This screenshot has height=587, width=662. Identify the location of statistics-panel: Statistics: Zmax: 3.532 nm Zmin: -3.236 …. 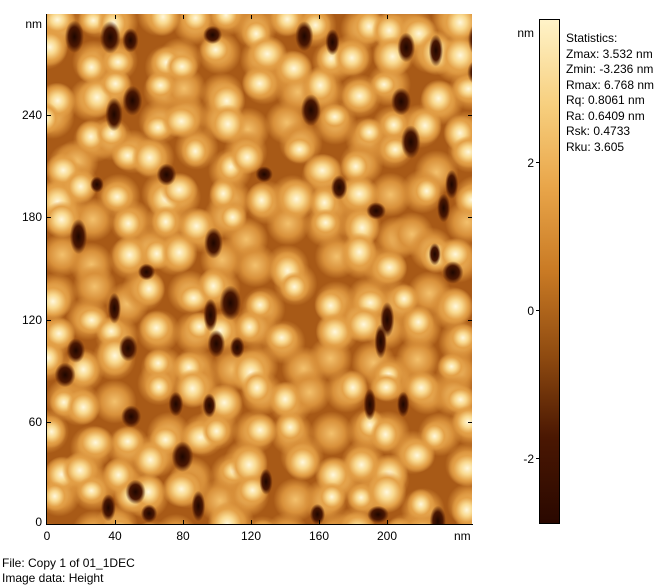
(610, 93).